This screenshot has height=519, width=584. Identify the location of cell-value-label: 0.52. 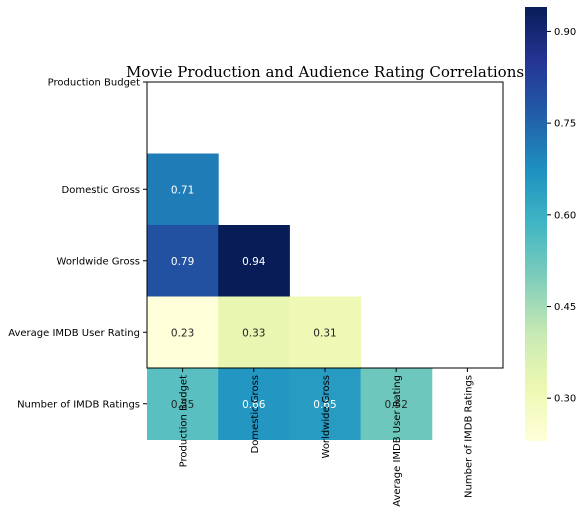
(396, 405).